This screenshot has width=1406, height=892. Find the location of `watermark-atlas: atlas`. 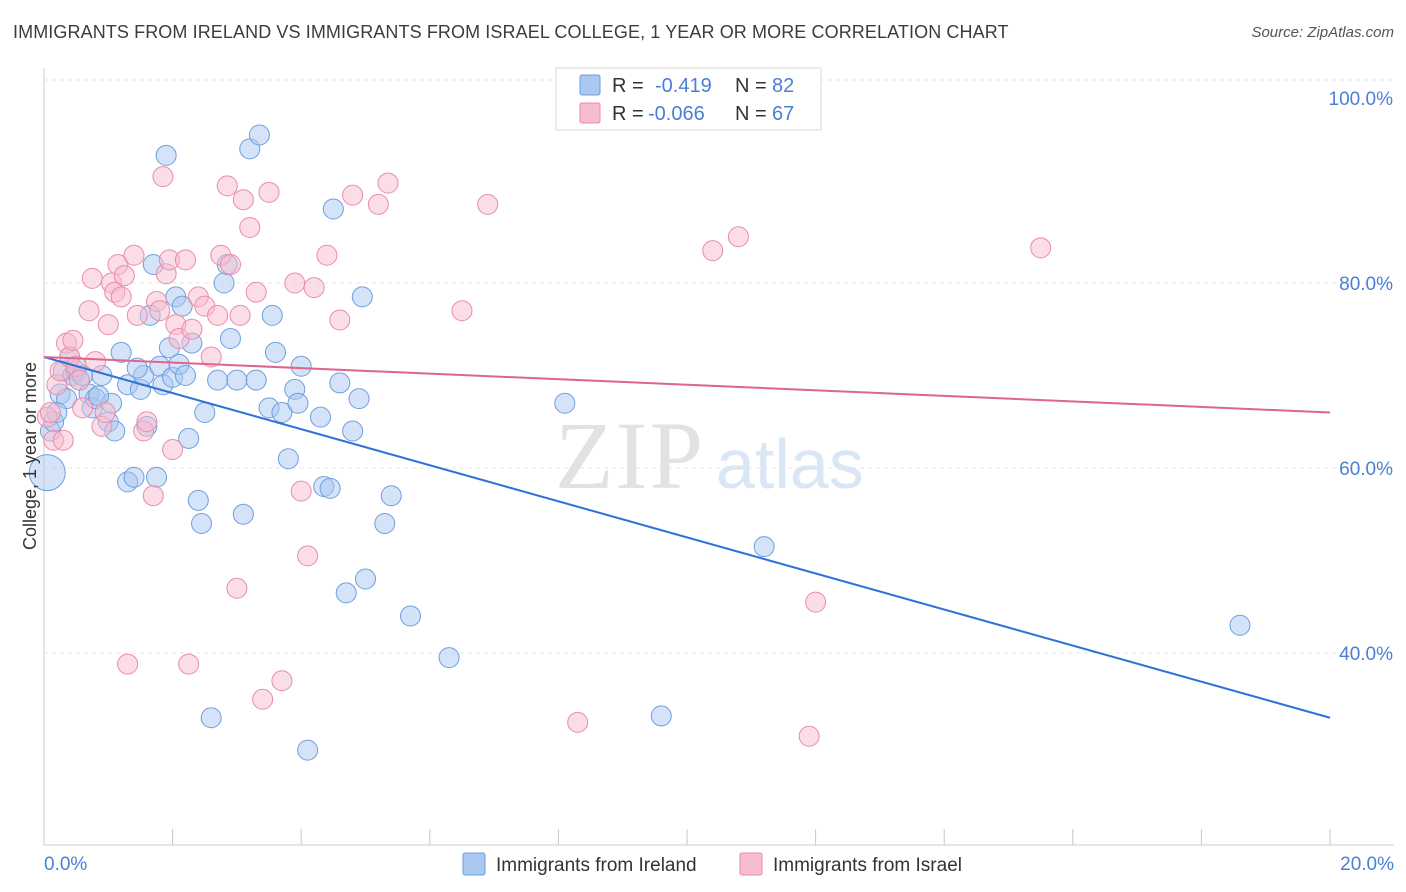

watermark-atlas: atlas is located at coordinates (790, 464).